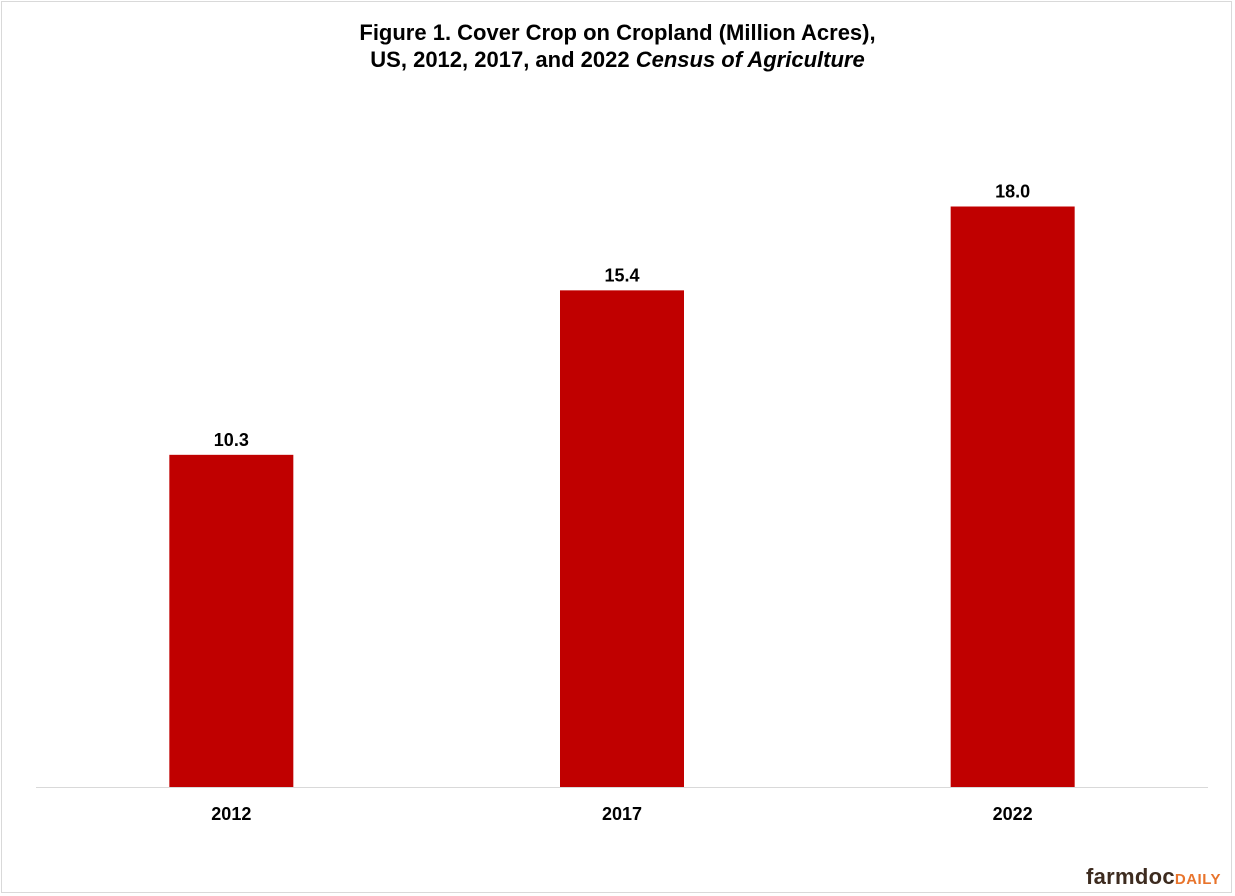 This screenshot has height=896, width=1235. I want to click on logo-accent-text: DAILY, so click(1197, 879).